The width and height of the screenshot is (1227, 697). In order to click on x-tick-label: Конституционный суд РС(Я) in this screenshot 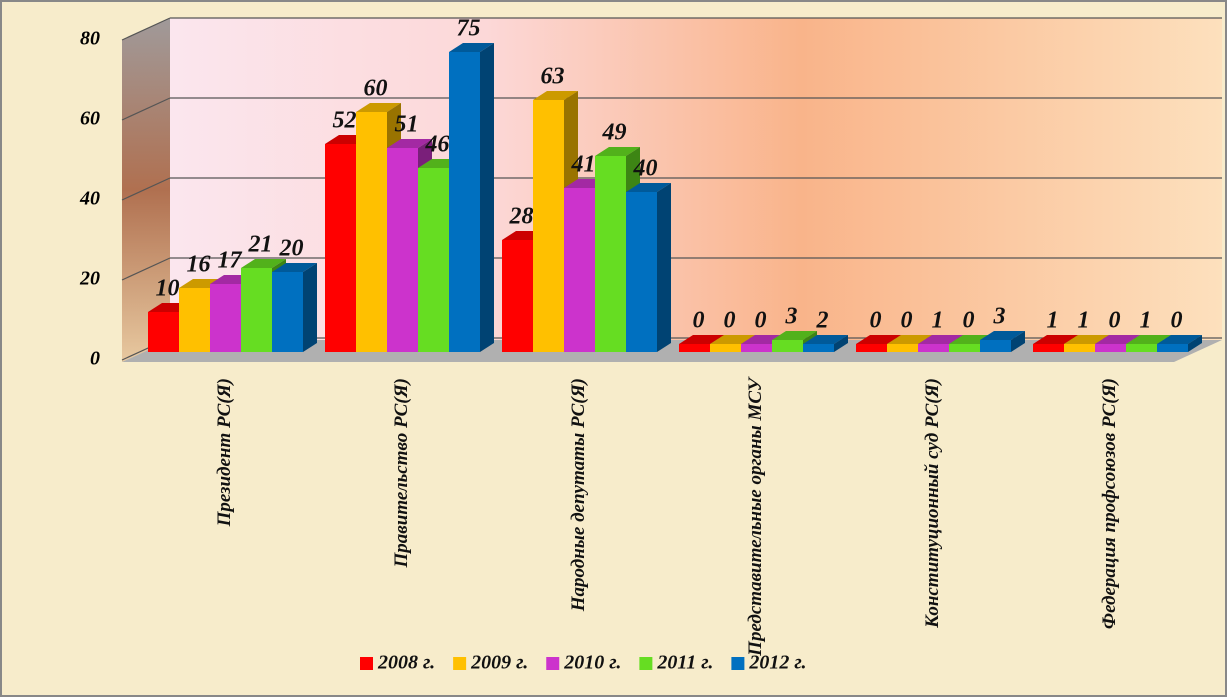, I will do `click(932, 503)`.